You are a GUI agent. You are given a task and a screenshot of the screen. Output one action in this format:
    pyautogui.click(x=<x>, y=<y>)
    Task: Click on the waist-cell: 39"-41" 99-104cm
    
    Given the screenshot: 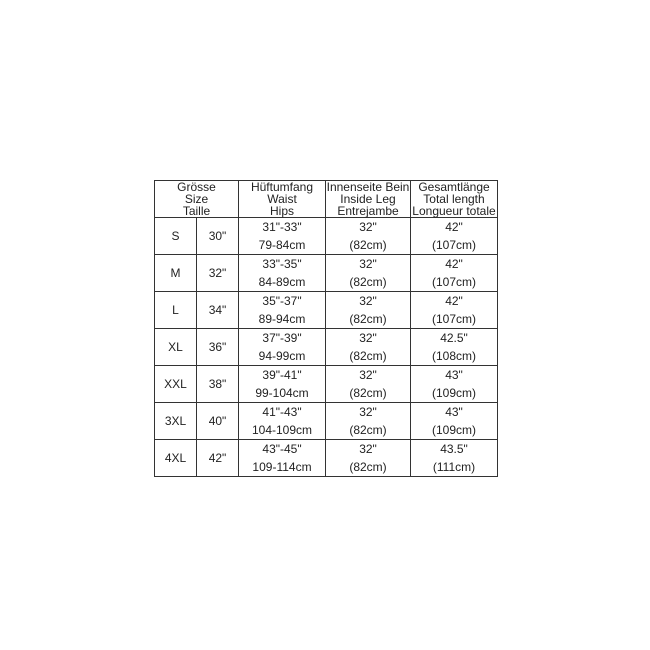 What is the action you would take?
    pyautogui.click(x=282, y=384)
    